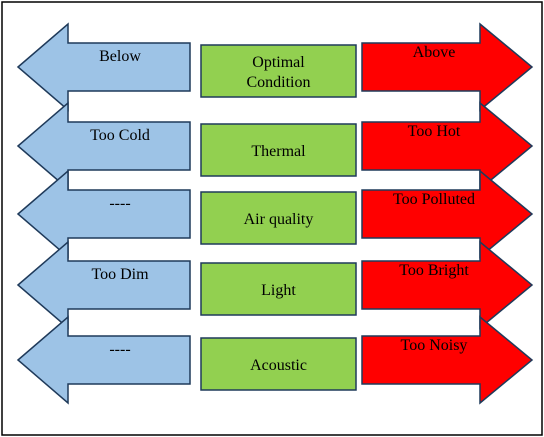 The image size is (544, 437). I want to click on optimal-label: Light, so click(278, 290).